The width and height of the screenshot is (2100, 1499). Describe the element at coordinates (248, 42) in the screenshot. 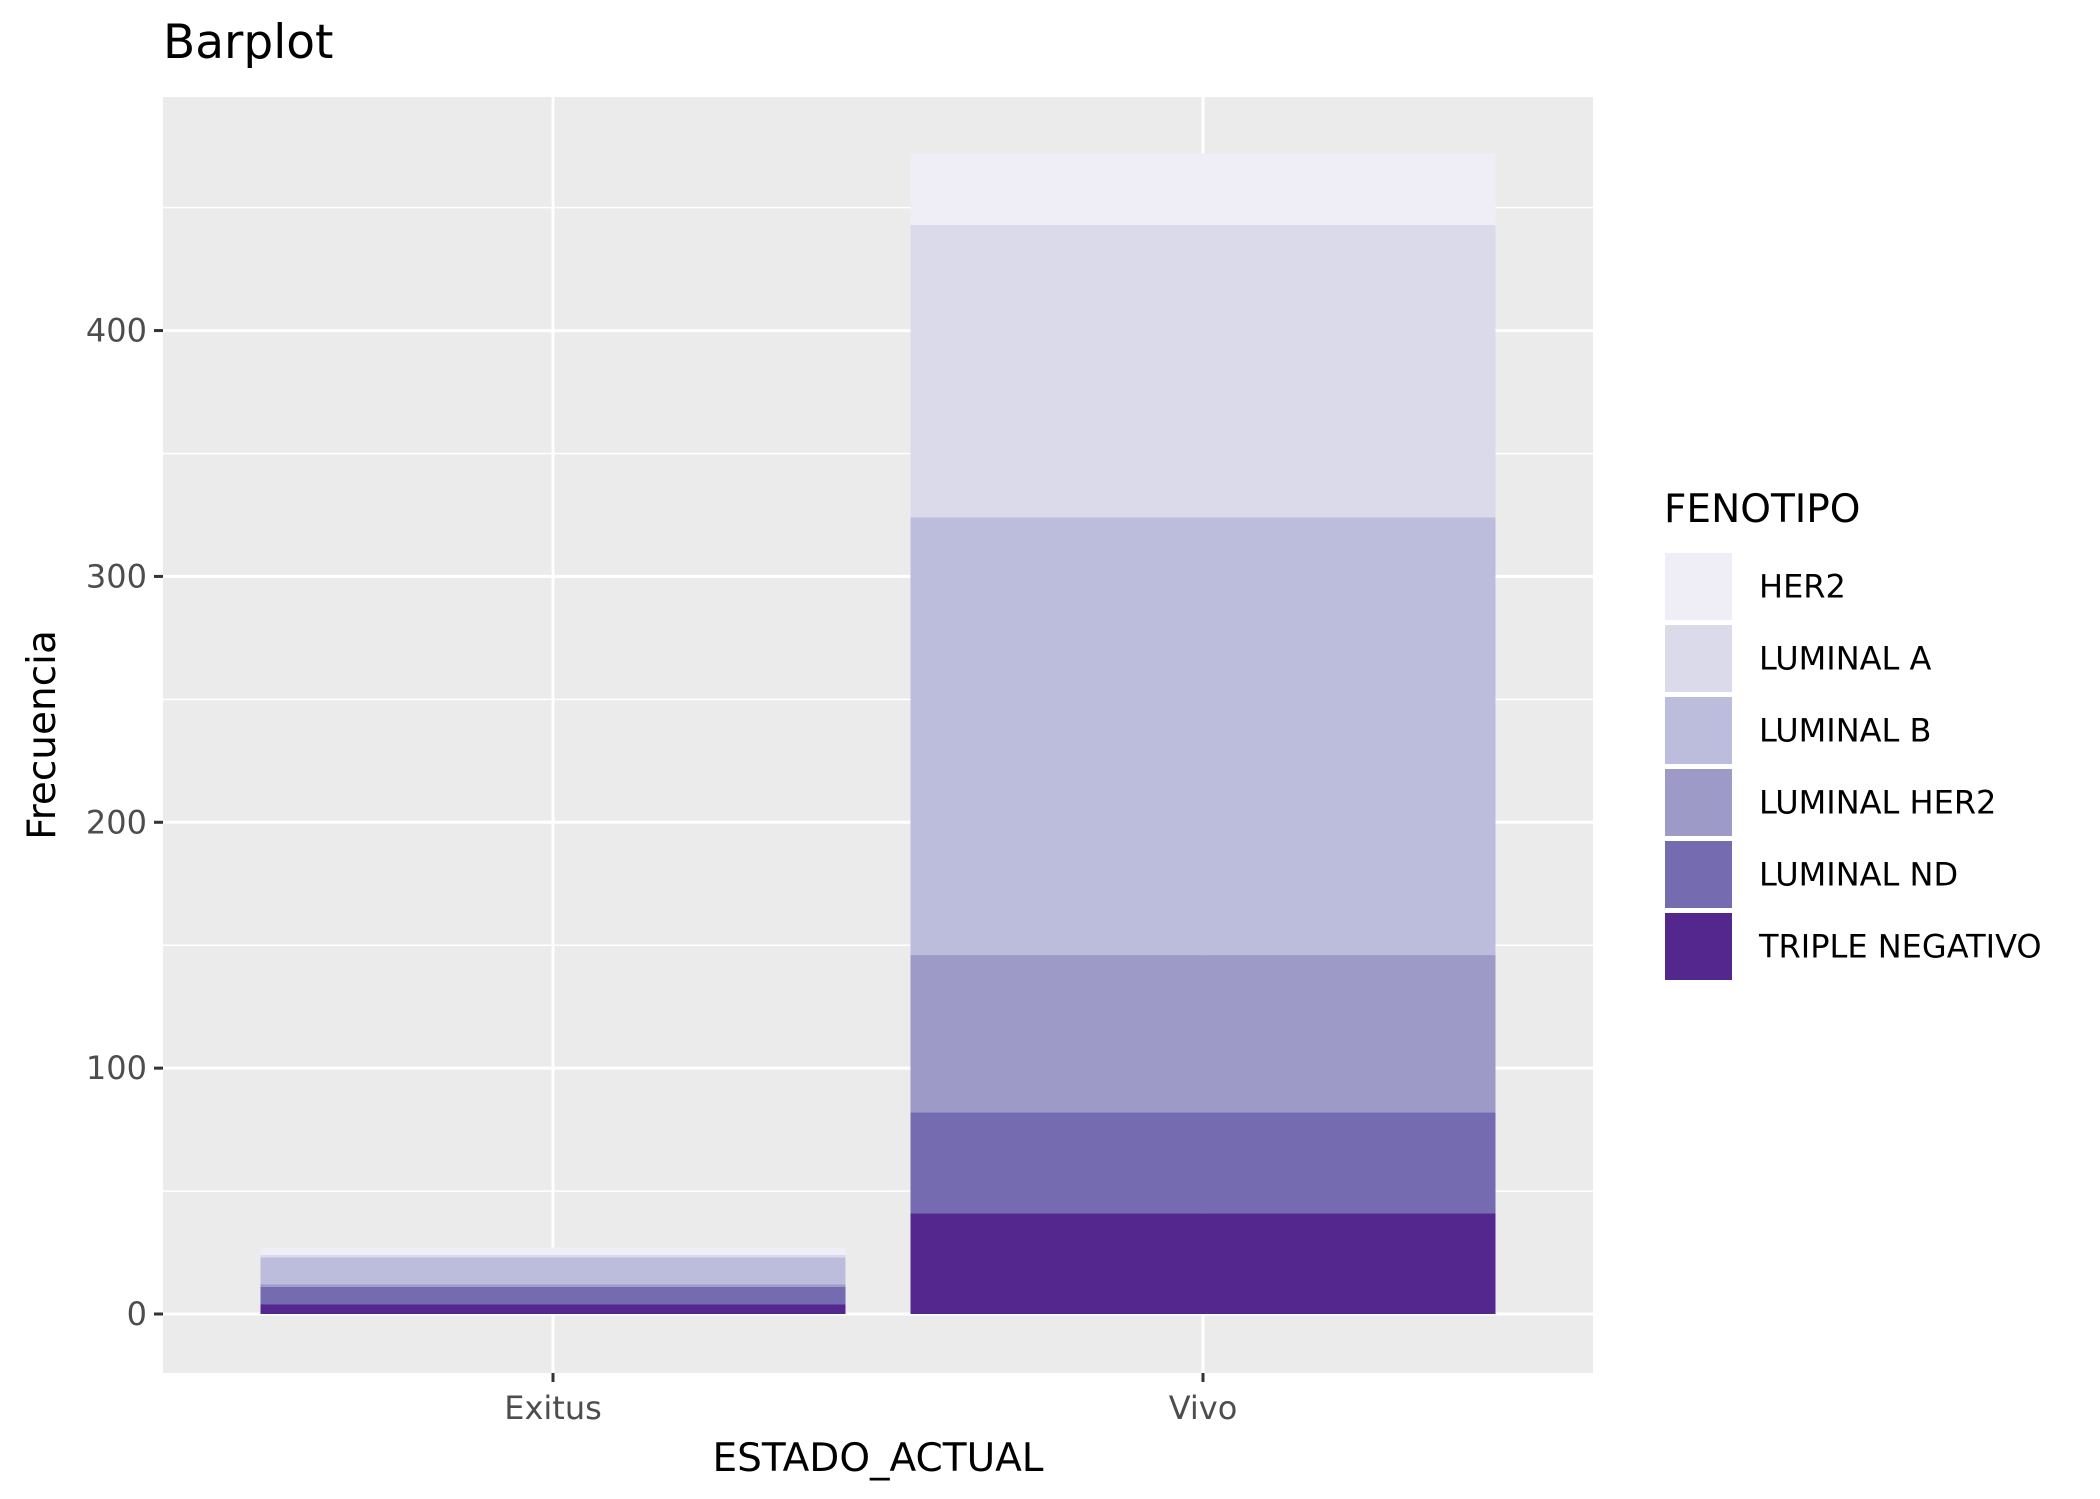

I see `chart-title: Barplot` at that location.